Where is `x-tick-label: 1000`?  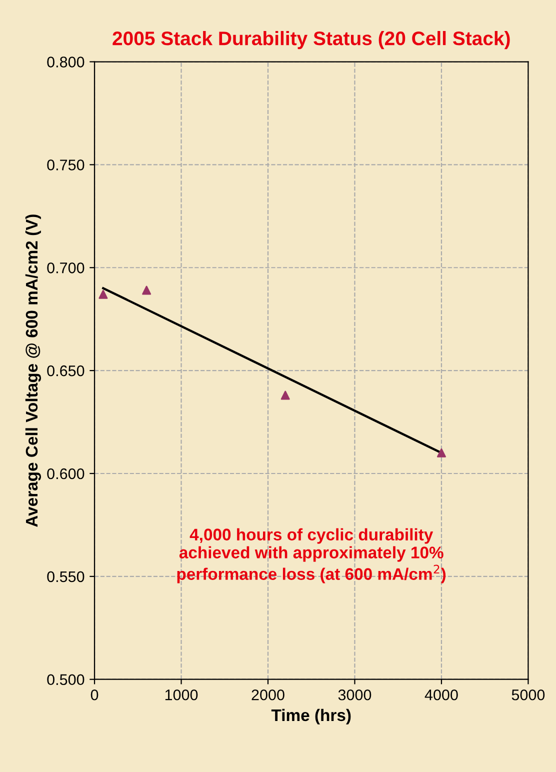
x-tick-label: 1000 is located at coordinates (181, 694).